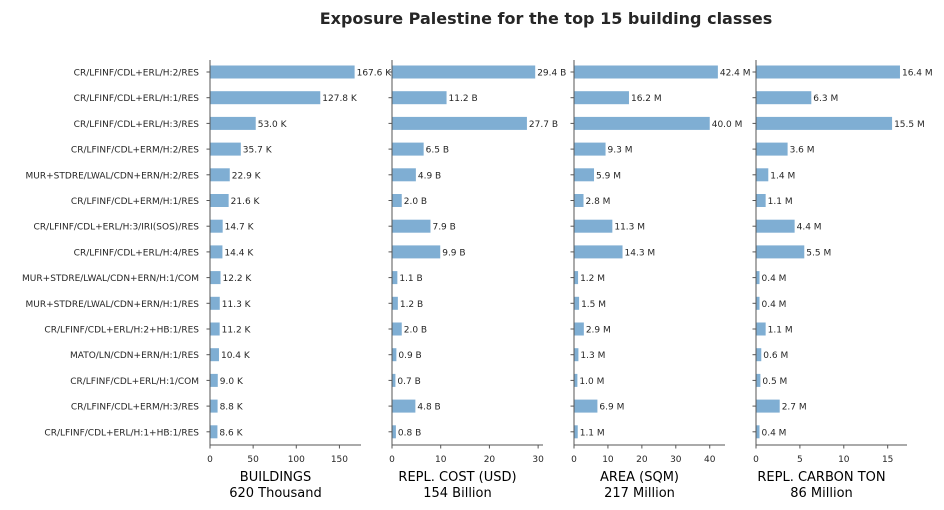  I want to click on x-tick-label: 150, so click(339, 460).